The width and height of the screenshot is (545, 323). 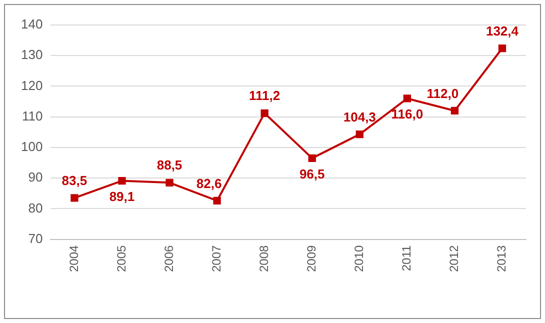 I want to click on y-tick-label: 140, so click(x=31, y=24).